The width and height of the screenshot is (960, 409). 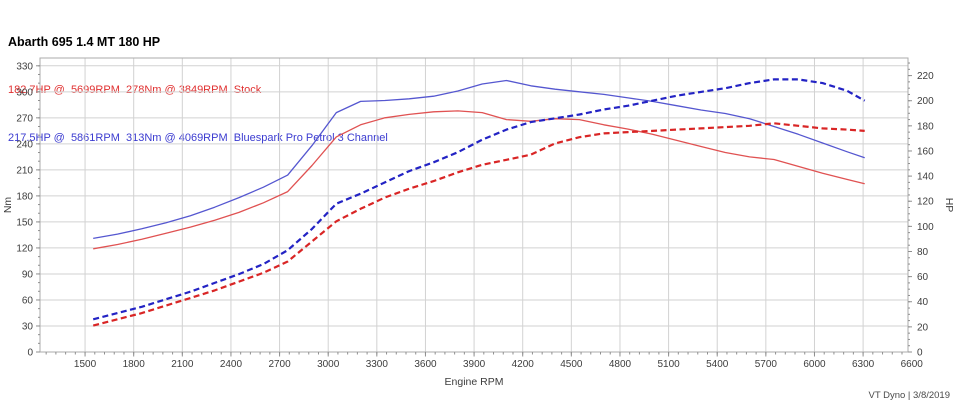 What do you see at coordinates (668, 364) in the screenshot?
I see `svg-text: 5100` at bounding box center [668, 364].